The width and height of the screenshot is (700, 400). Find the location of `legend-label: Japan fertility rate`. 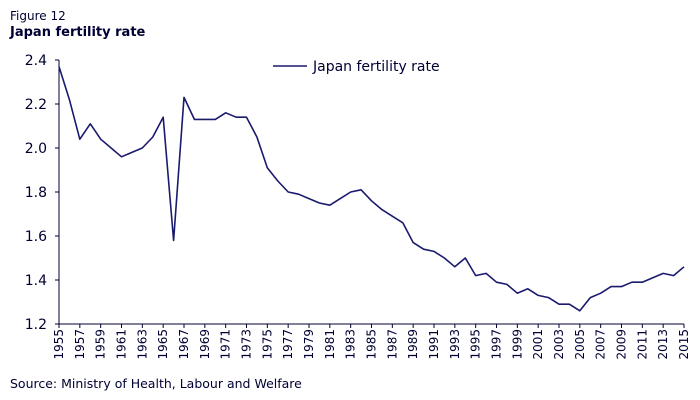

legend-label: Japan fertility rate is located at coordinates (376, 67).